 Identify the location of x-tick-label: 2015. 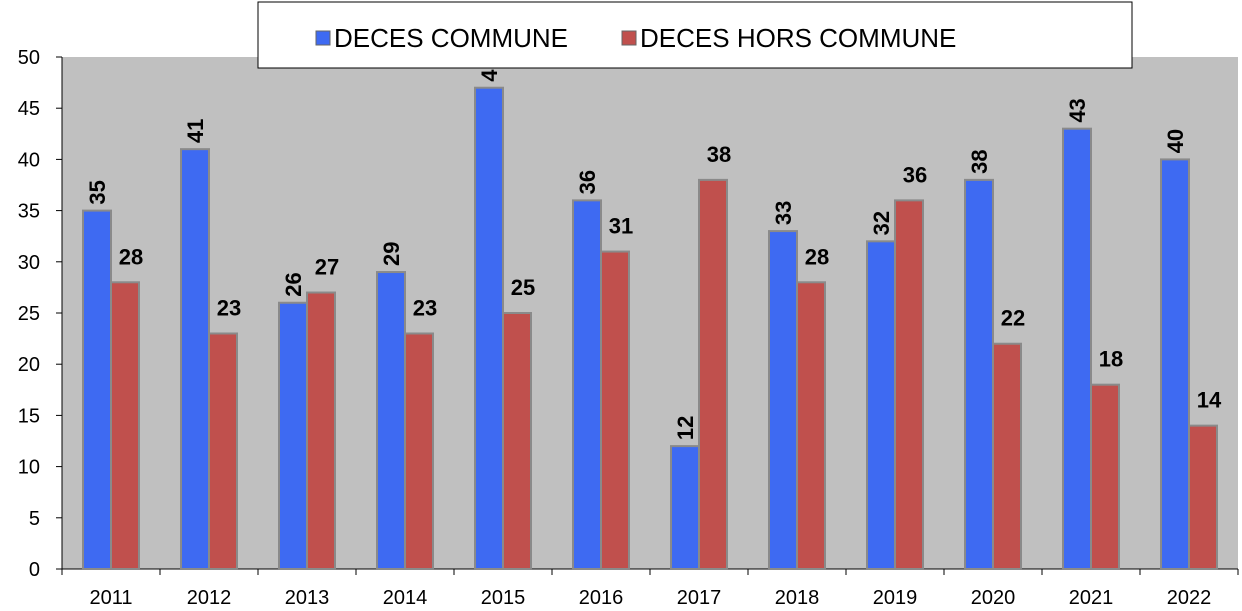
(503, 598).